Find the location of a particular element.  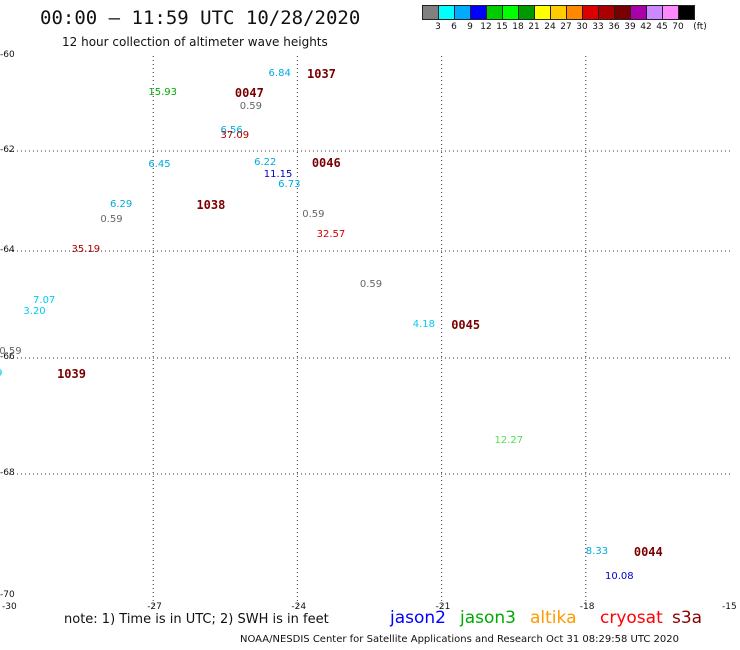

longitude-tick-label: -21 is located at coordinates (443, 607).